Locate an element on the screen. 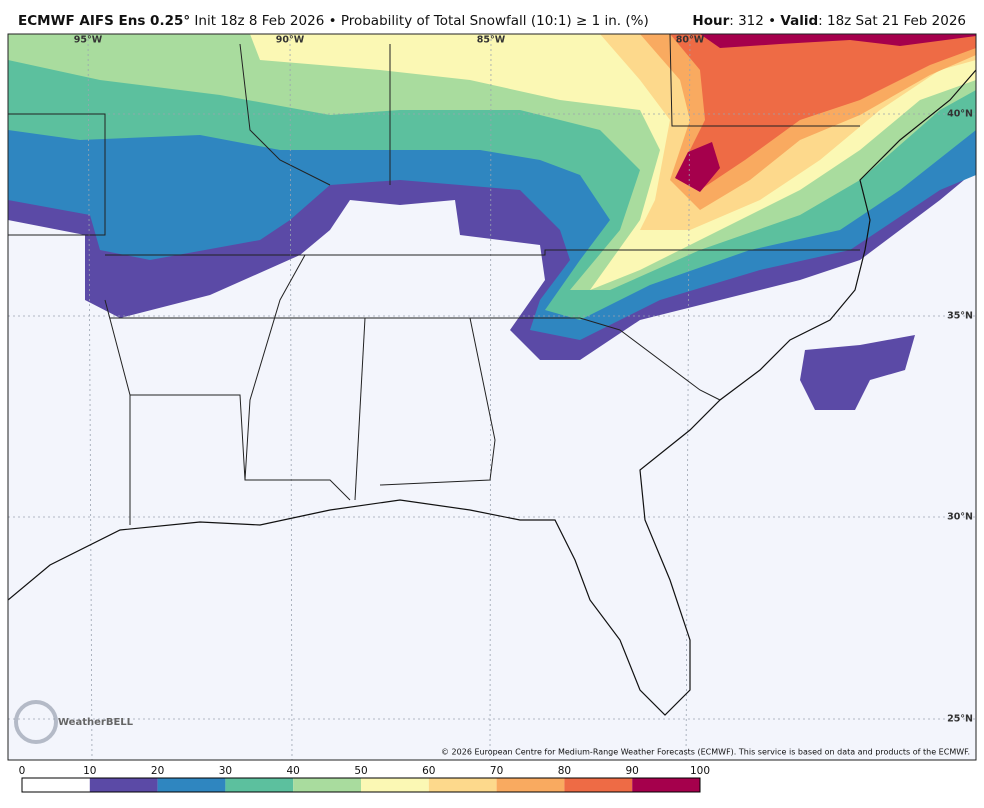 Image resolution: width=984 pixels, height=808 pixels. colorbar-frame is located at coordinates (361, 785).